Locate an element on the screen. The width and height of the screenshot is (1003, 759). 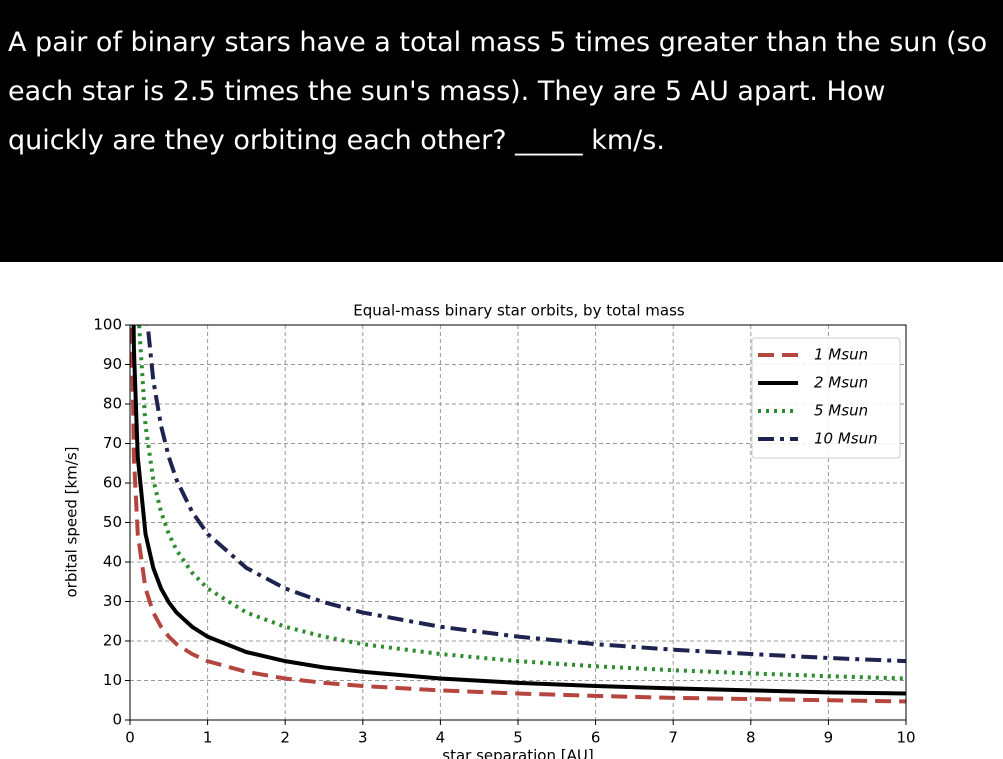
x-axis-label: star separation [AU] is located at coordinates (517, 753).